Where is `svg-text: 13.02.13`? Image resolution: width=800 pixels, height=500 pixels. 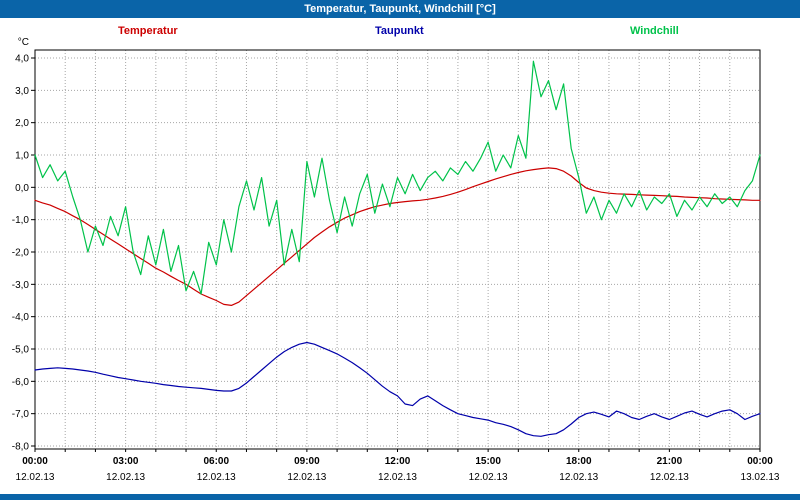 svg-text: 13.02.13 is located at coordinates (760, 477).